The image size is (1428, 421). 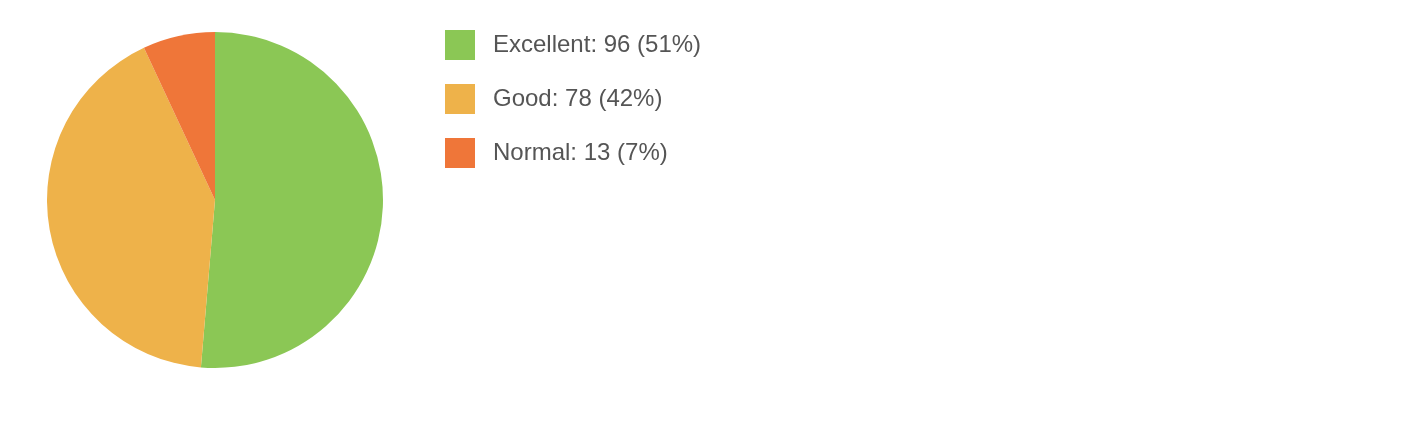 I want to click on legend-label: Normal: 13 (7%), so click(x=580, y=151).